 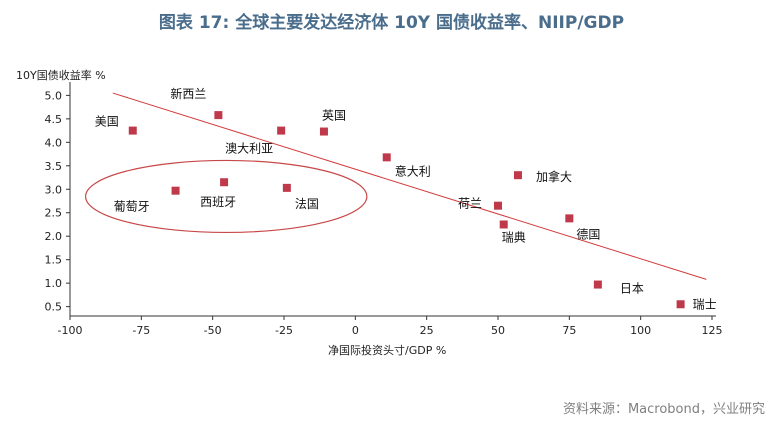 What do you see at coordinates (54, 142) in the screenshot?
I see `y-tick-label: 4.0` at bounding box center [54, 142].